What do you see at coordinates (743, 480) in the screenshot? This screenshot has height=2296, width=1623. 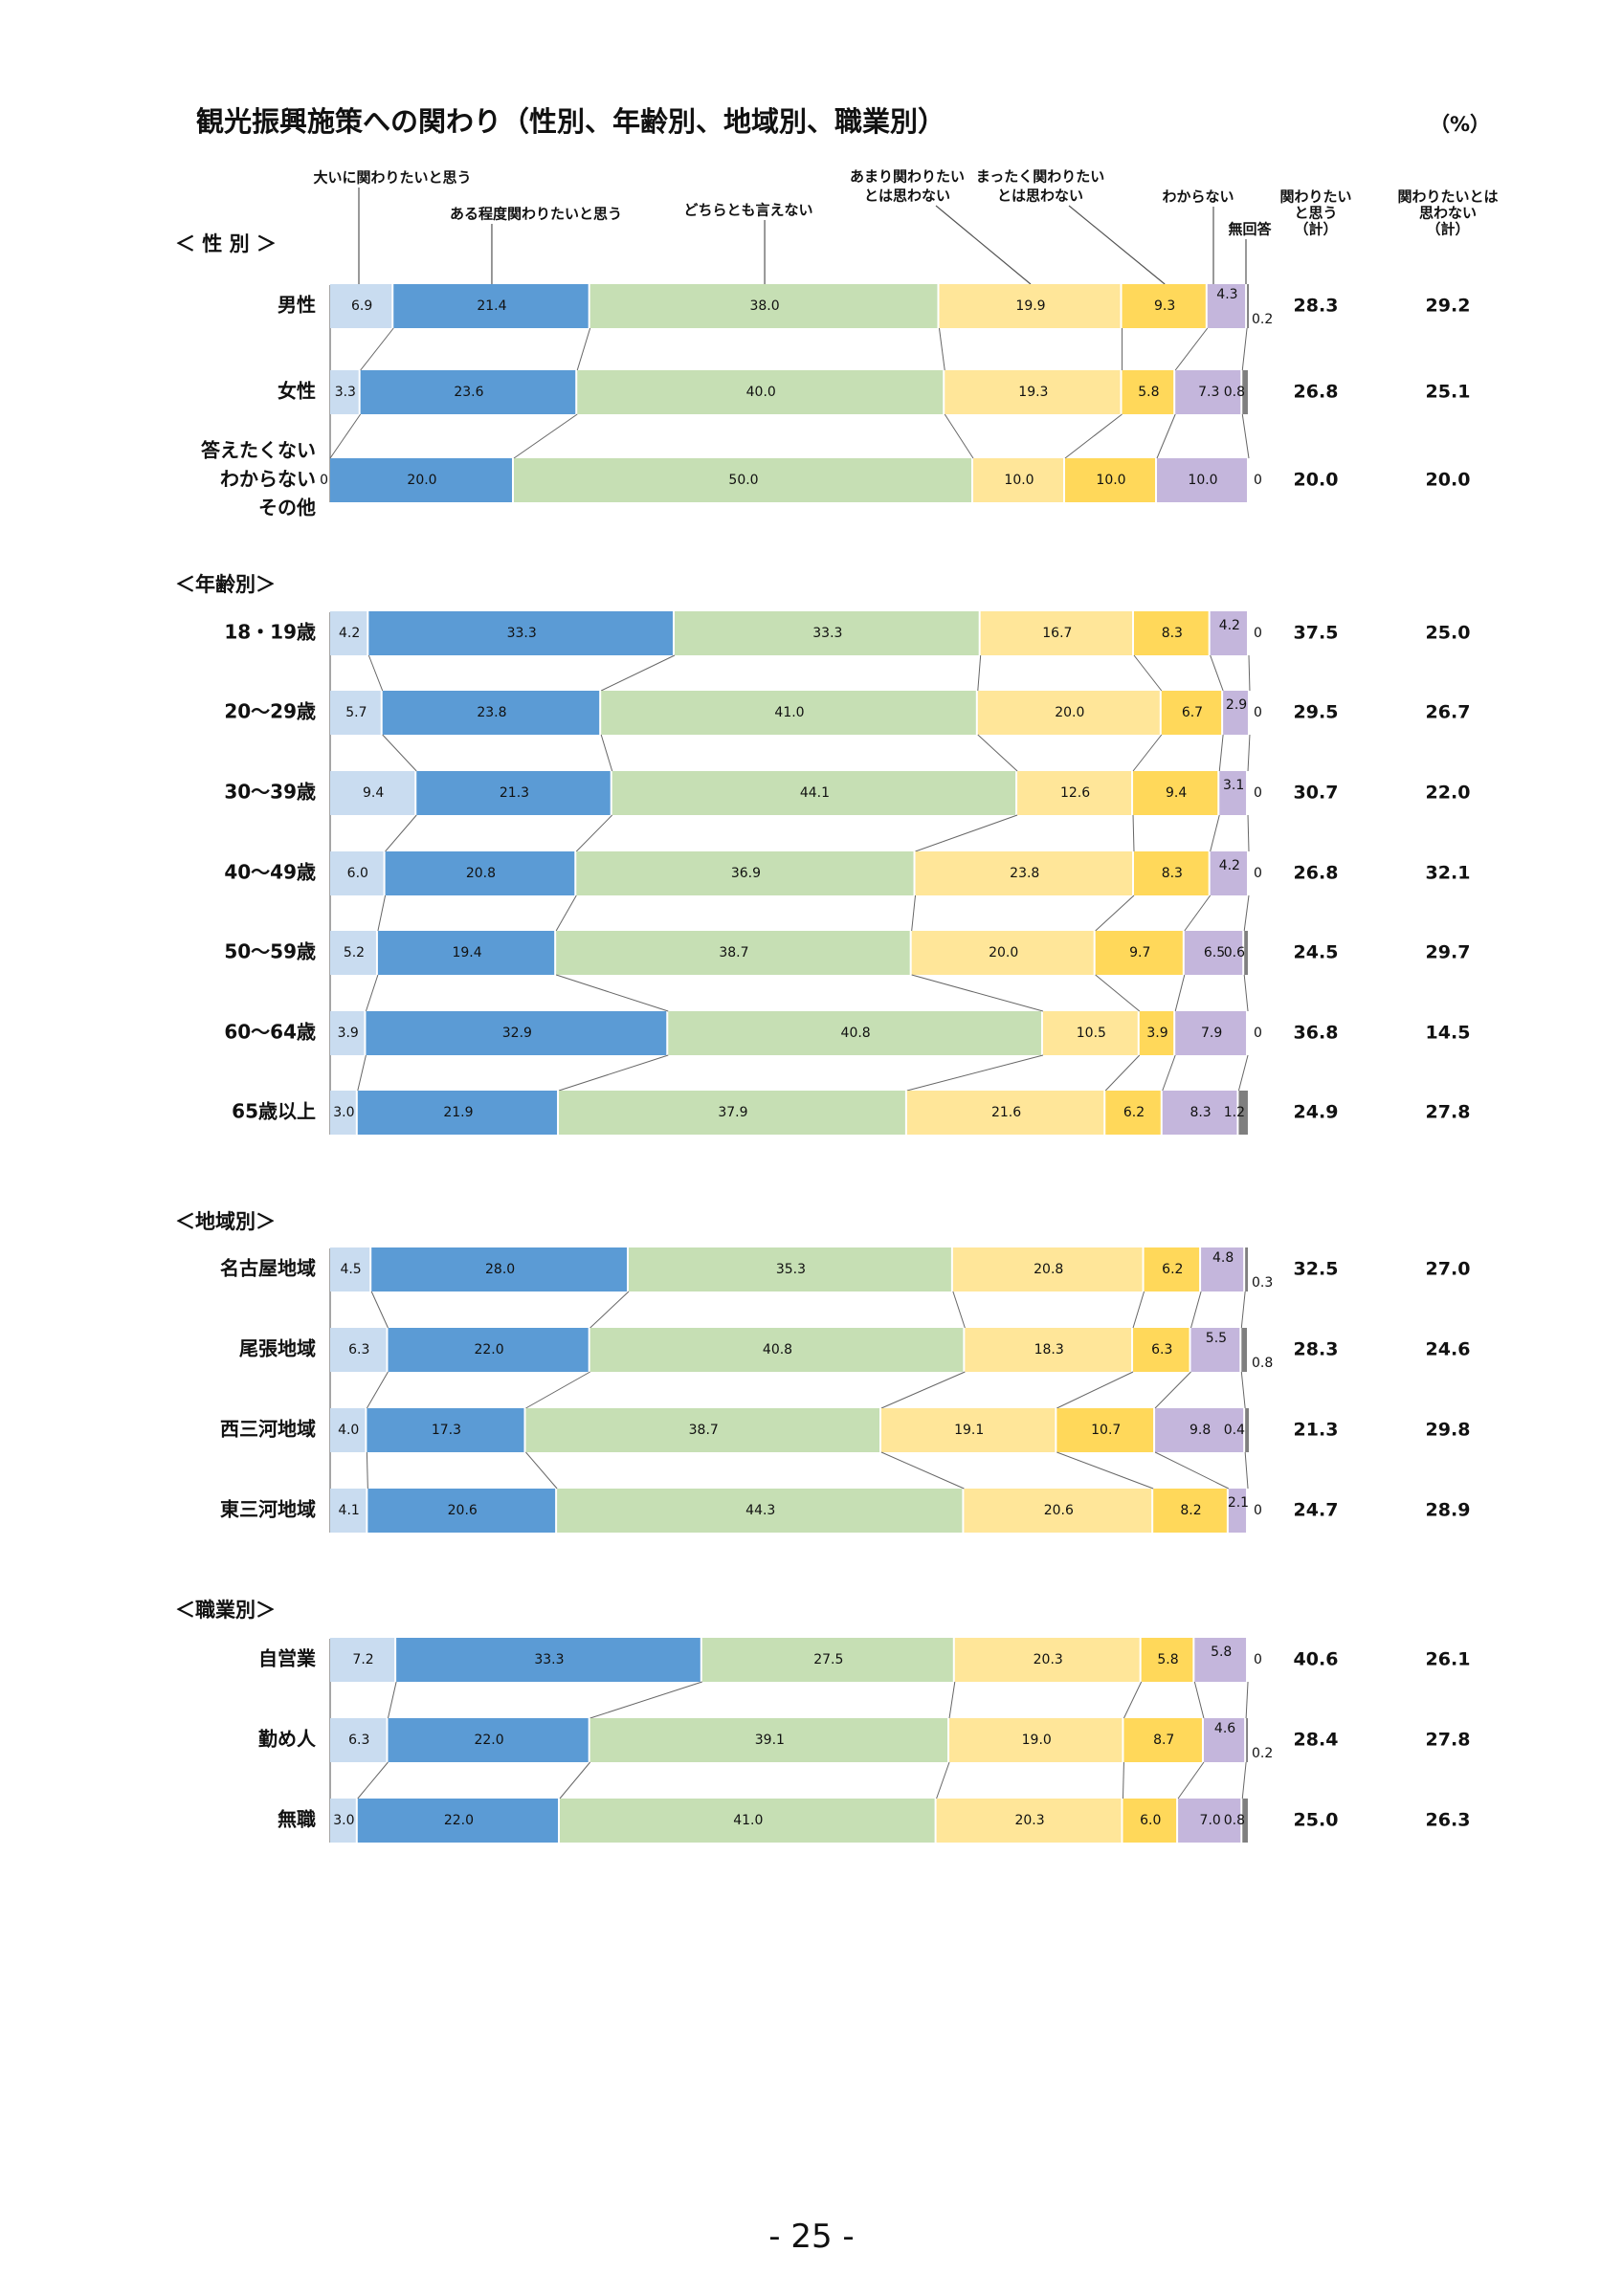 I see `segment-value-label: 50.0` at bounding box center [743, 480].